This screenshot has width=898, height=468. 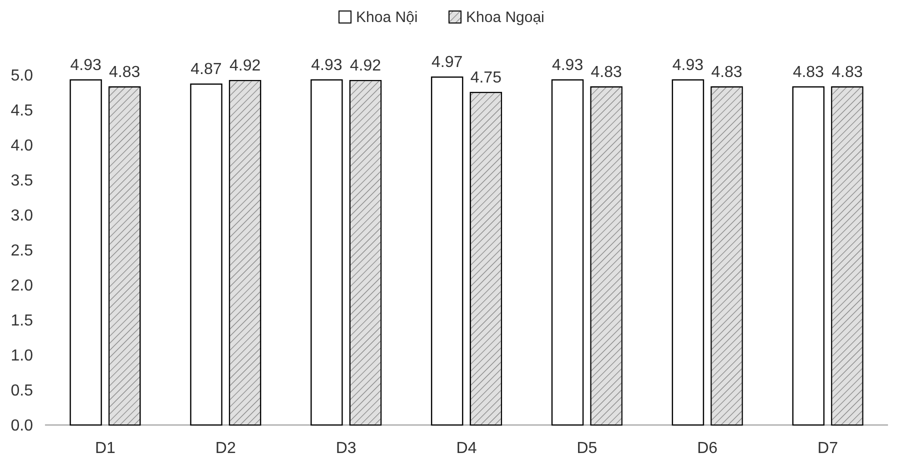 I want to click on y-tick-label: 0.5, so click(x=22, y=391).